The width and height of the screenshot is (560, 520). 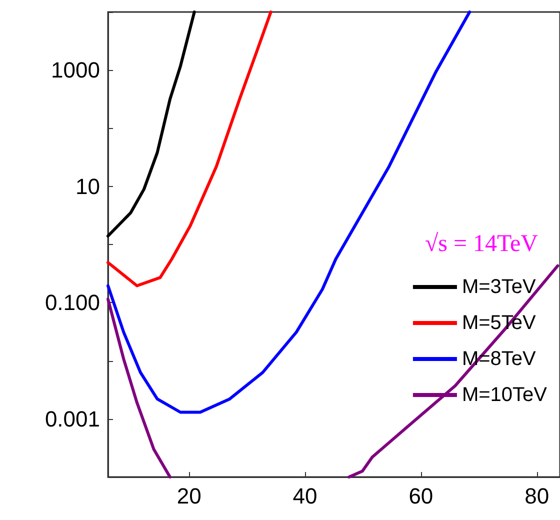 What do you see at coordinates (75, 70) in the screenshot?
I see `y-tick-label: 1000` at bounding box center [75, 70].